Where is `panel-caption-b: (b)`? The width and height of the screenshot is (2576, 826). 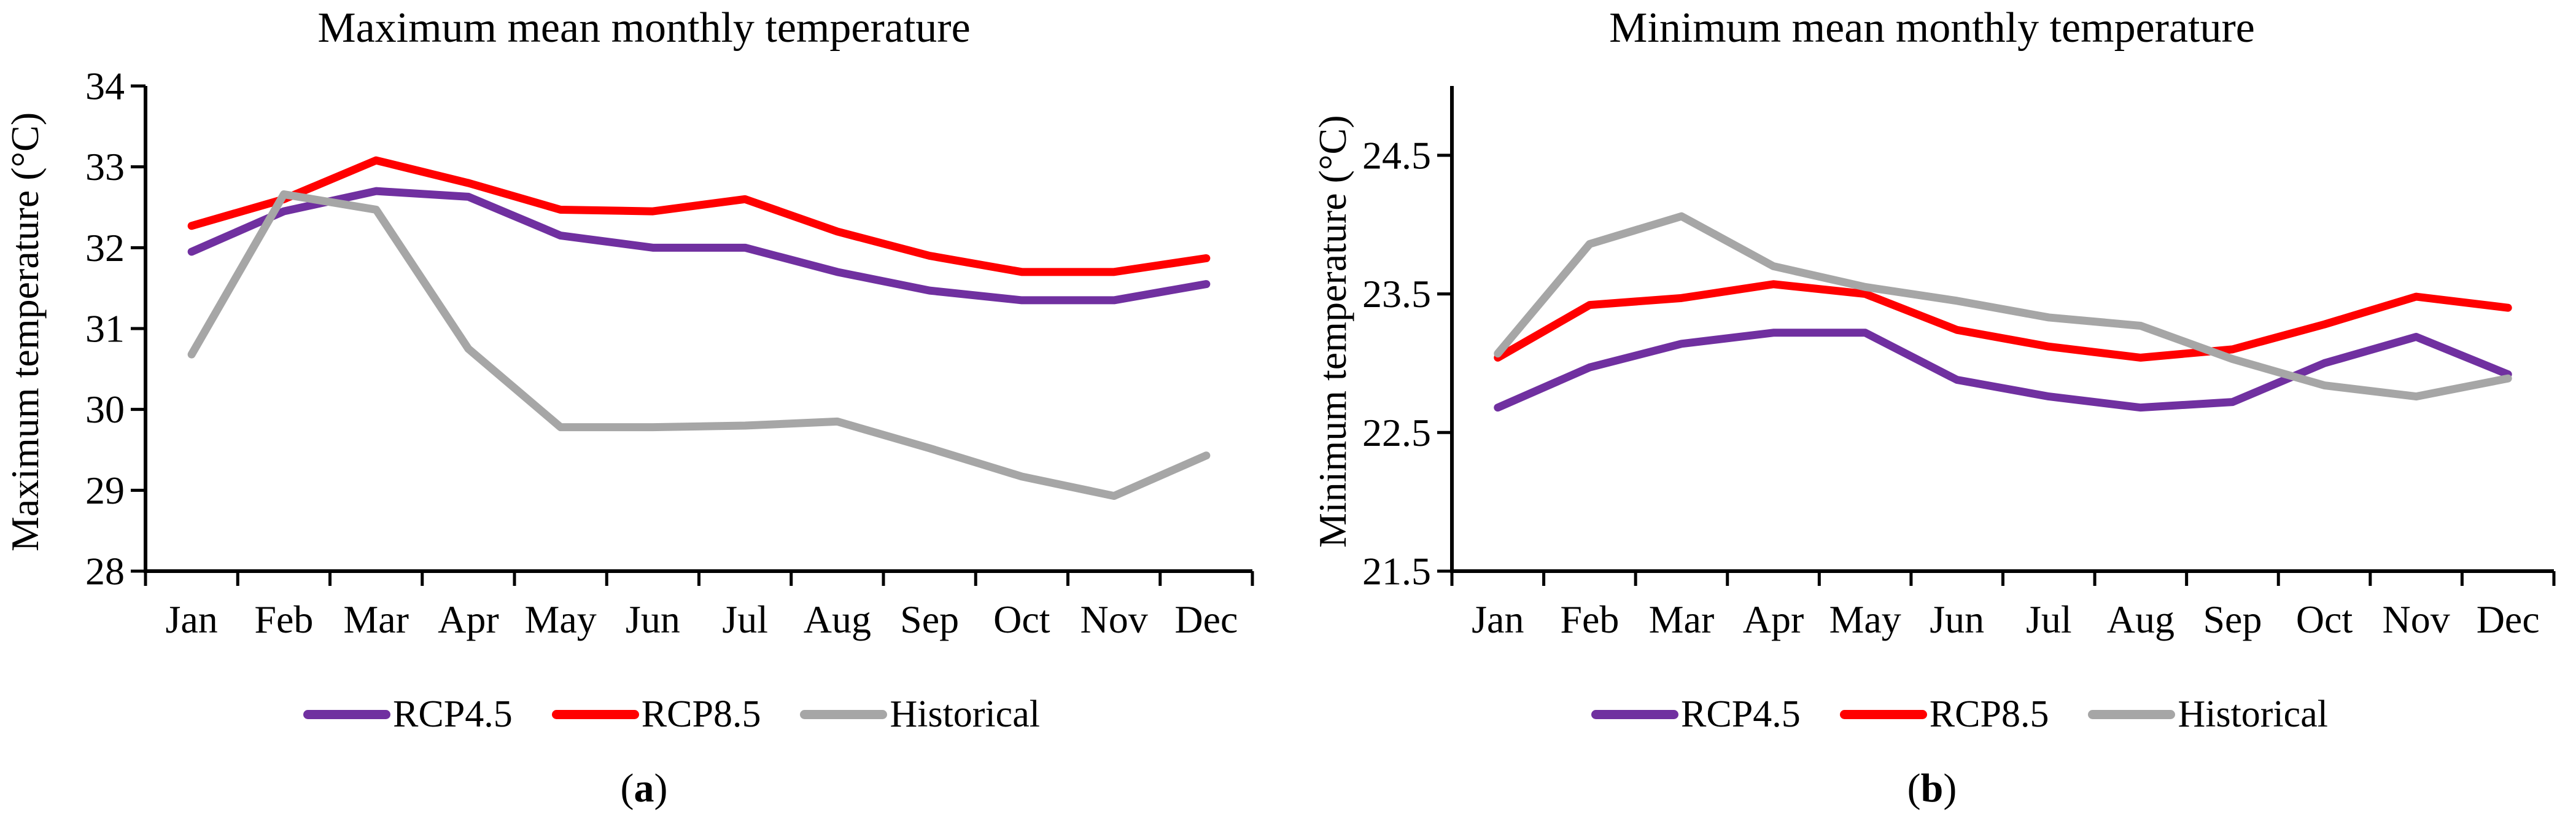 panel-caption-b: (b) is located at coordinates (1932, 788).